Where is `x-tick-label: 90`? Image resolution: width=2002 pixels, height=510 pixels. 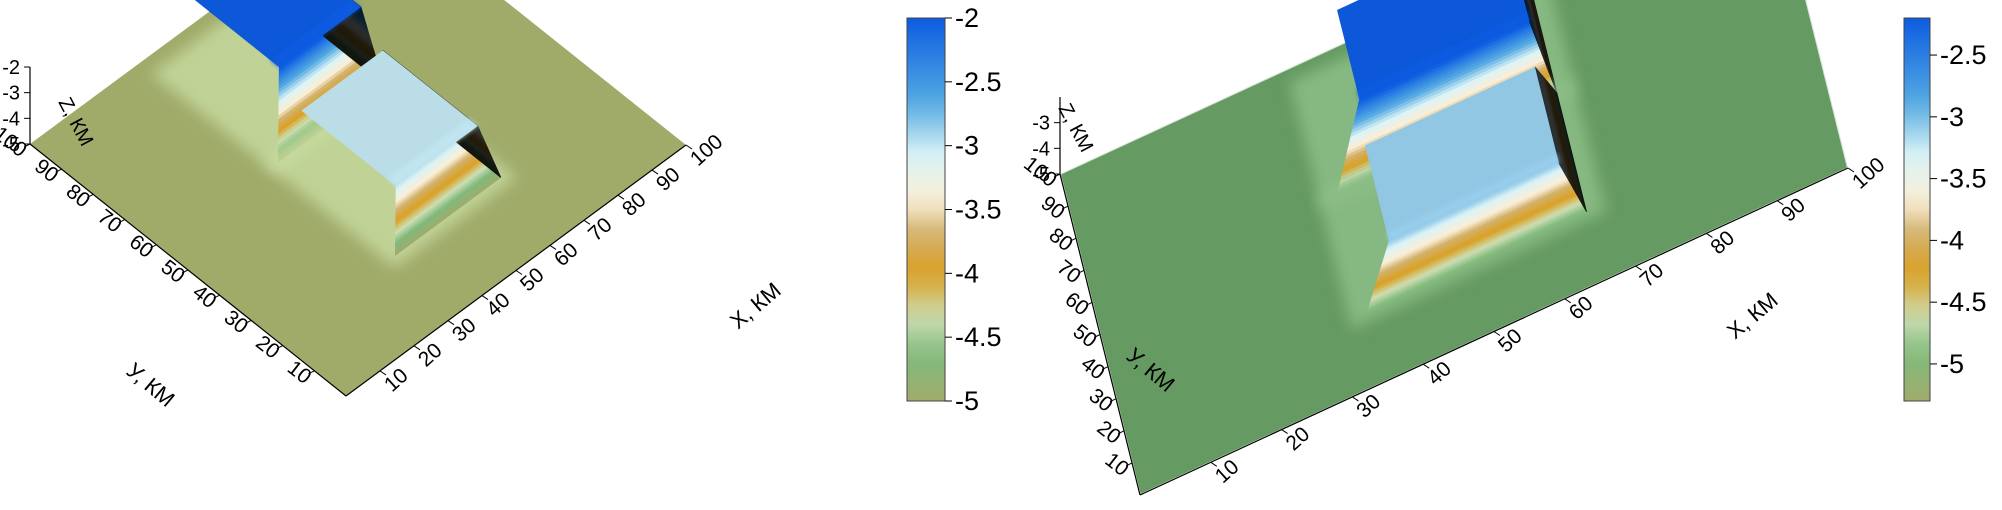 x-tick-label: 90 is located at coordinates (668, 179).